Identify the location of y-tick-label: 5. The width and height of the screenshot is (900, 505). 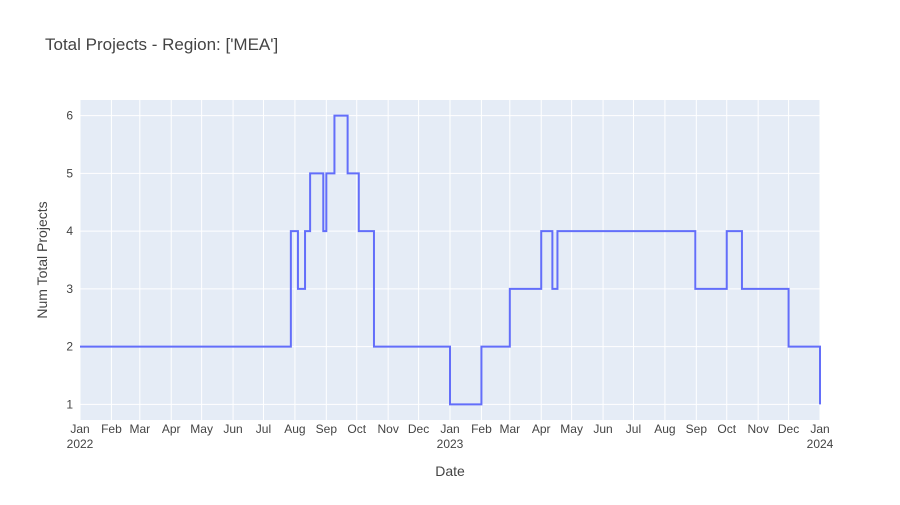
(69, 173).